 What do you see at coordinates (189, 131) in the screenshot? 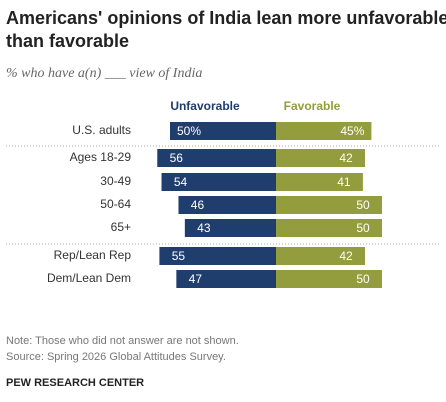
I see `value-label: 50%` at bounding box center [189, 131].